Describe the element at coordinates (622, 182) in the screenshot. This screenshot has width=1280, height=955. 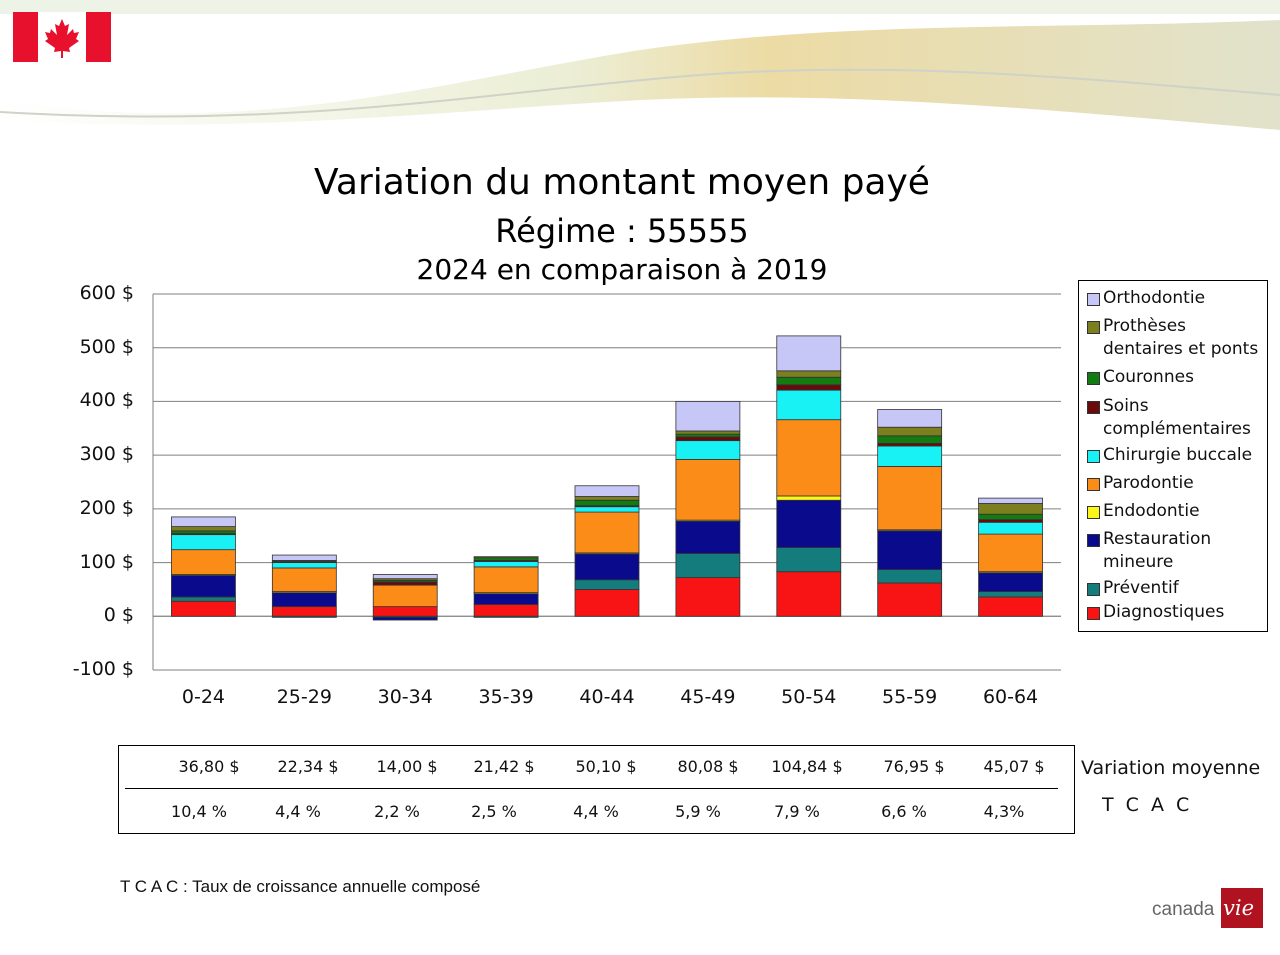
I see `chart-title: Variation du montant moyen payé` at that location.